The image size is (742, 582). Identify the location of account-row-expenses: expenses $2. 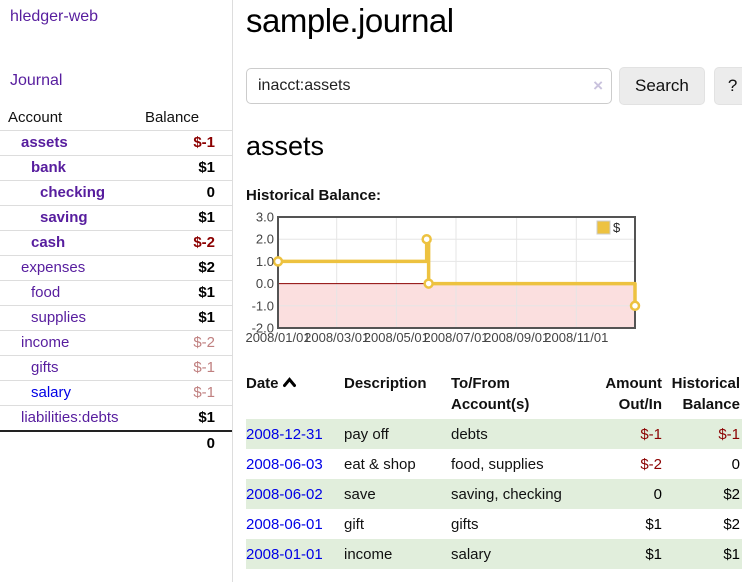
(116, 268).